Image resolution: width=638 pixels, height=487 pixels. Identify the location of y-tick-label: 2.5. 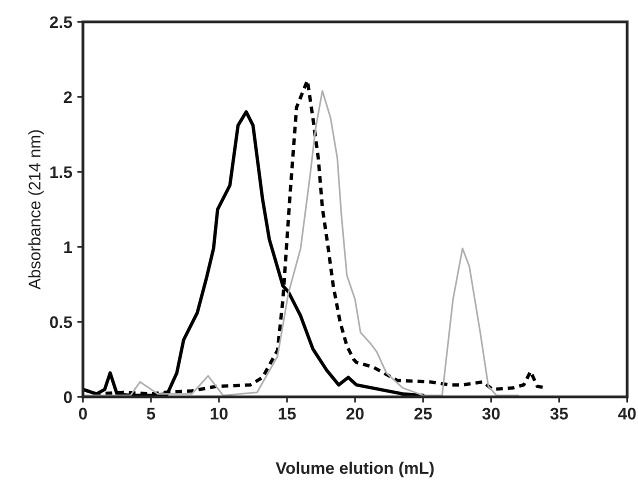
(61, 22).